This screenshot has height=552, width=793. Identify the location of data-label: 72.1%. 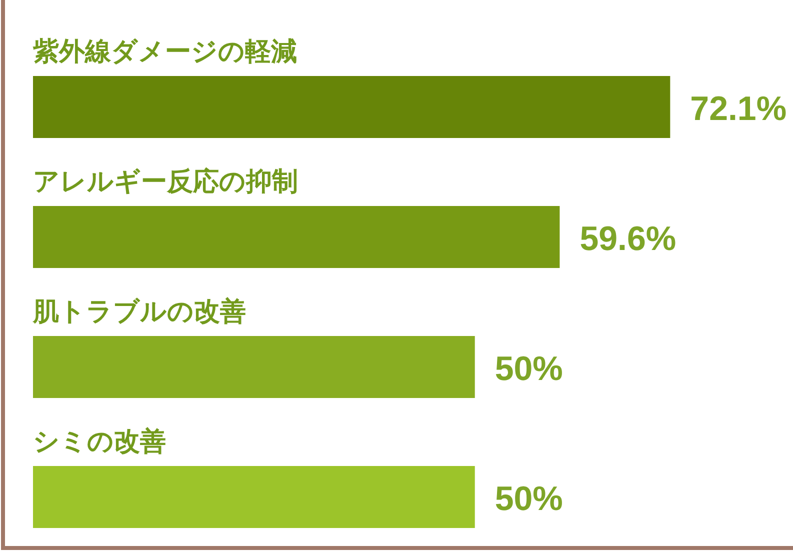
(738, 109).